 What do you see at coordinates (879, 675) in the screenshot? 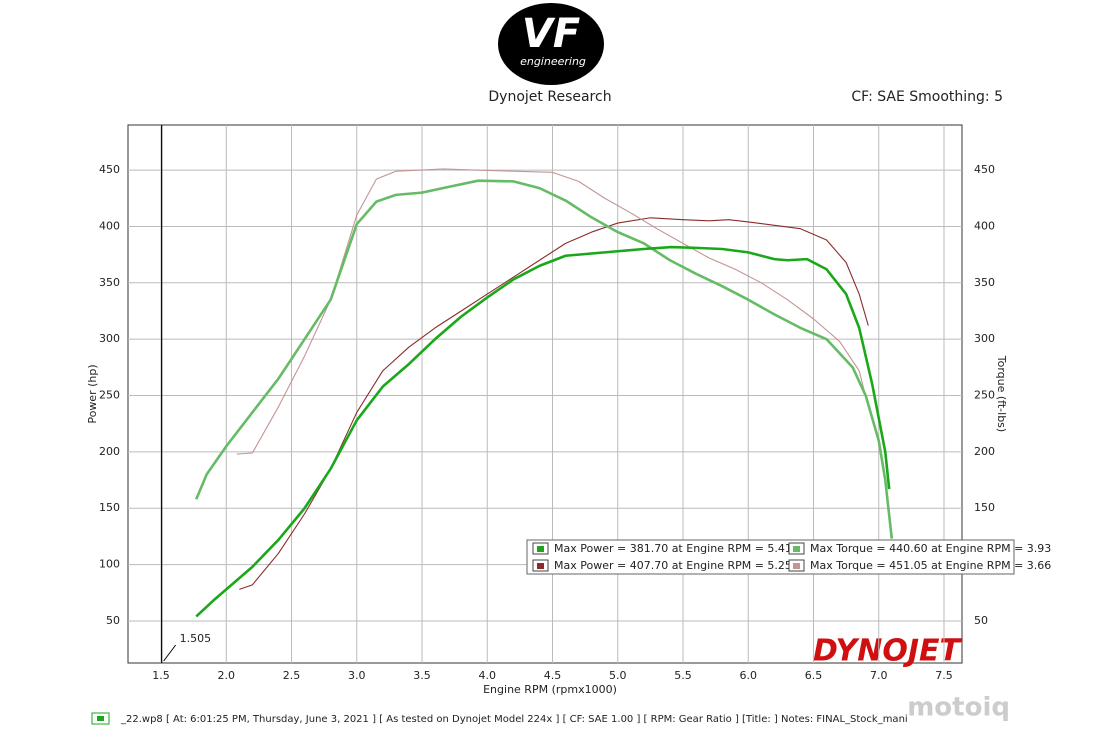
I see `x-tick-label: 7.0` at bounding box center [879, 675].